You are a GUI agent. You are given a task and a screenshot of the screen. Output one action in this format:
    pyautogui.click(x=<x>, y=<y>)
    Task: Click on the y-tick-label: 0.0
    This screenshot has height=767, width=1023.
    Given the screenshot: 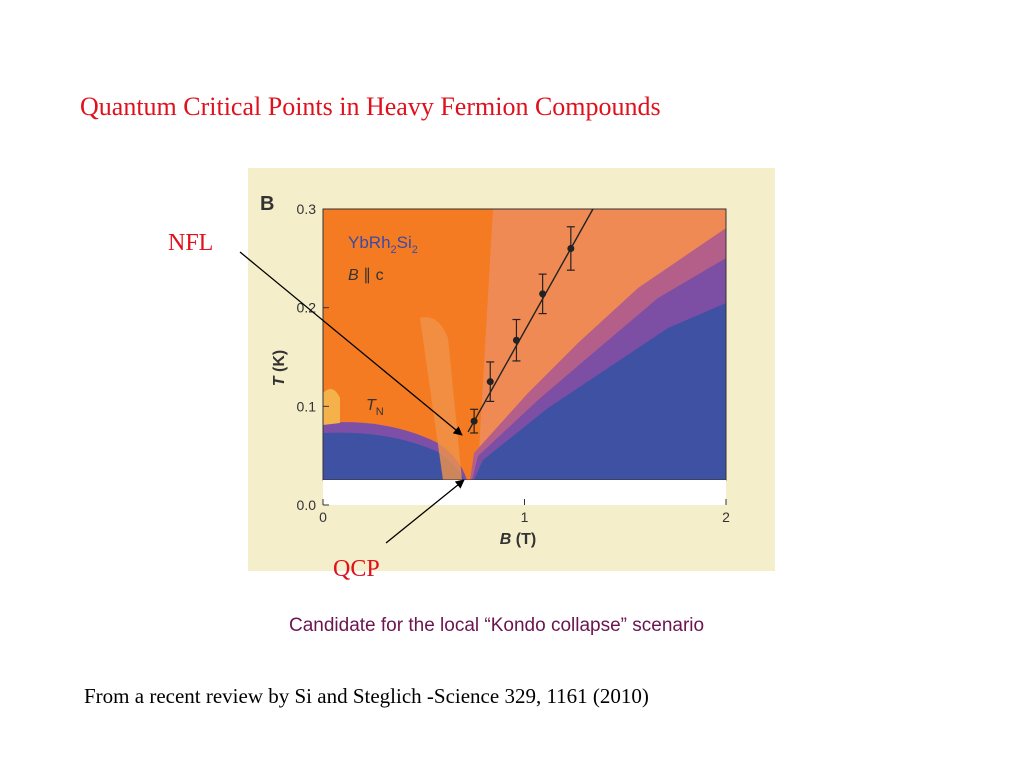 What is the action you would take?
    pyautogui.click(x=307, y=505)
    